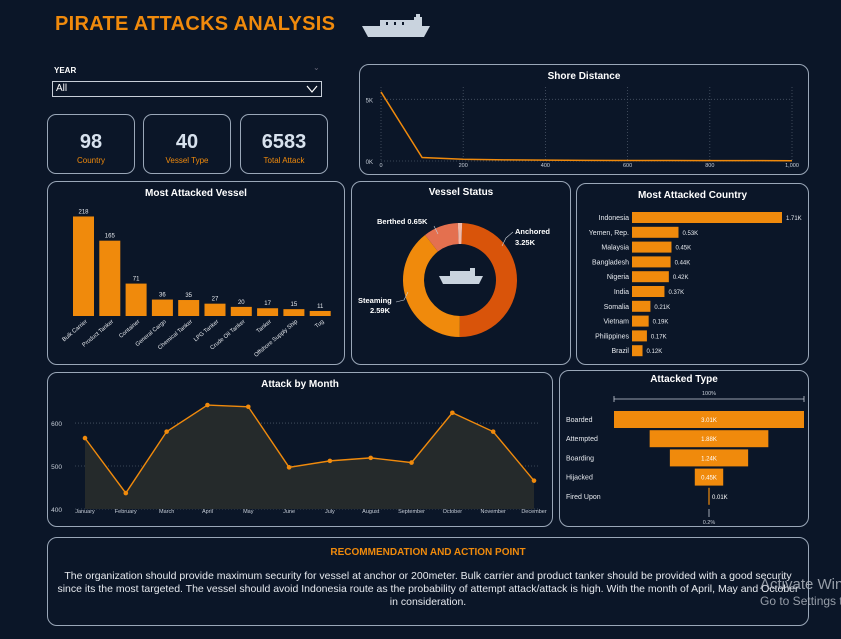  I want to click on kpi-vessel-type-card: 40 Vessel Type, so click(187, 144).